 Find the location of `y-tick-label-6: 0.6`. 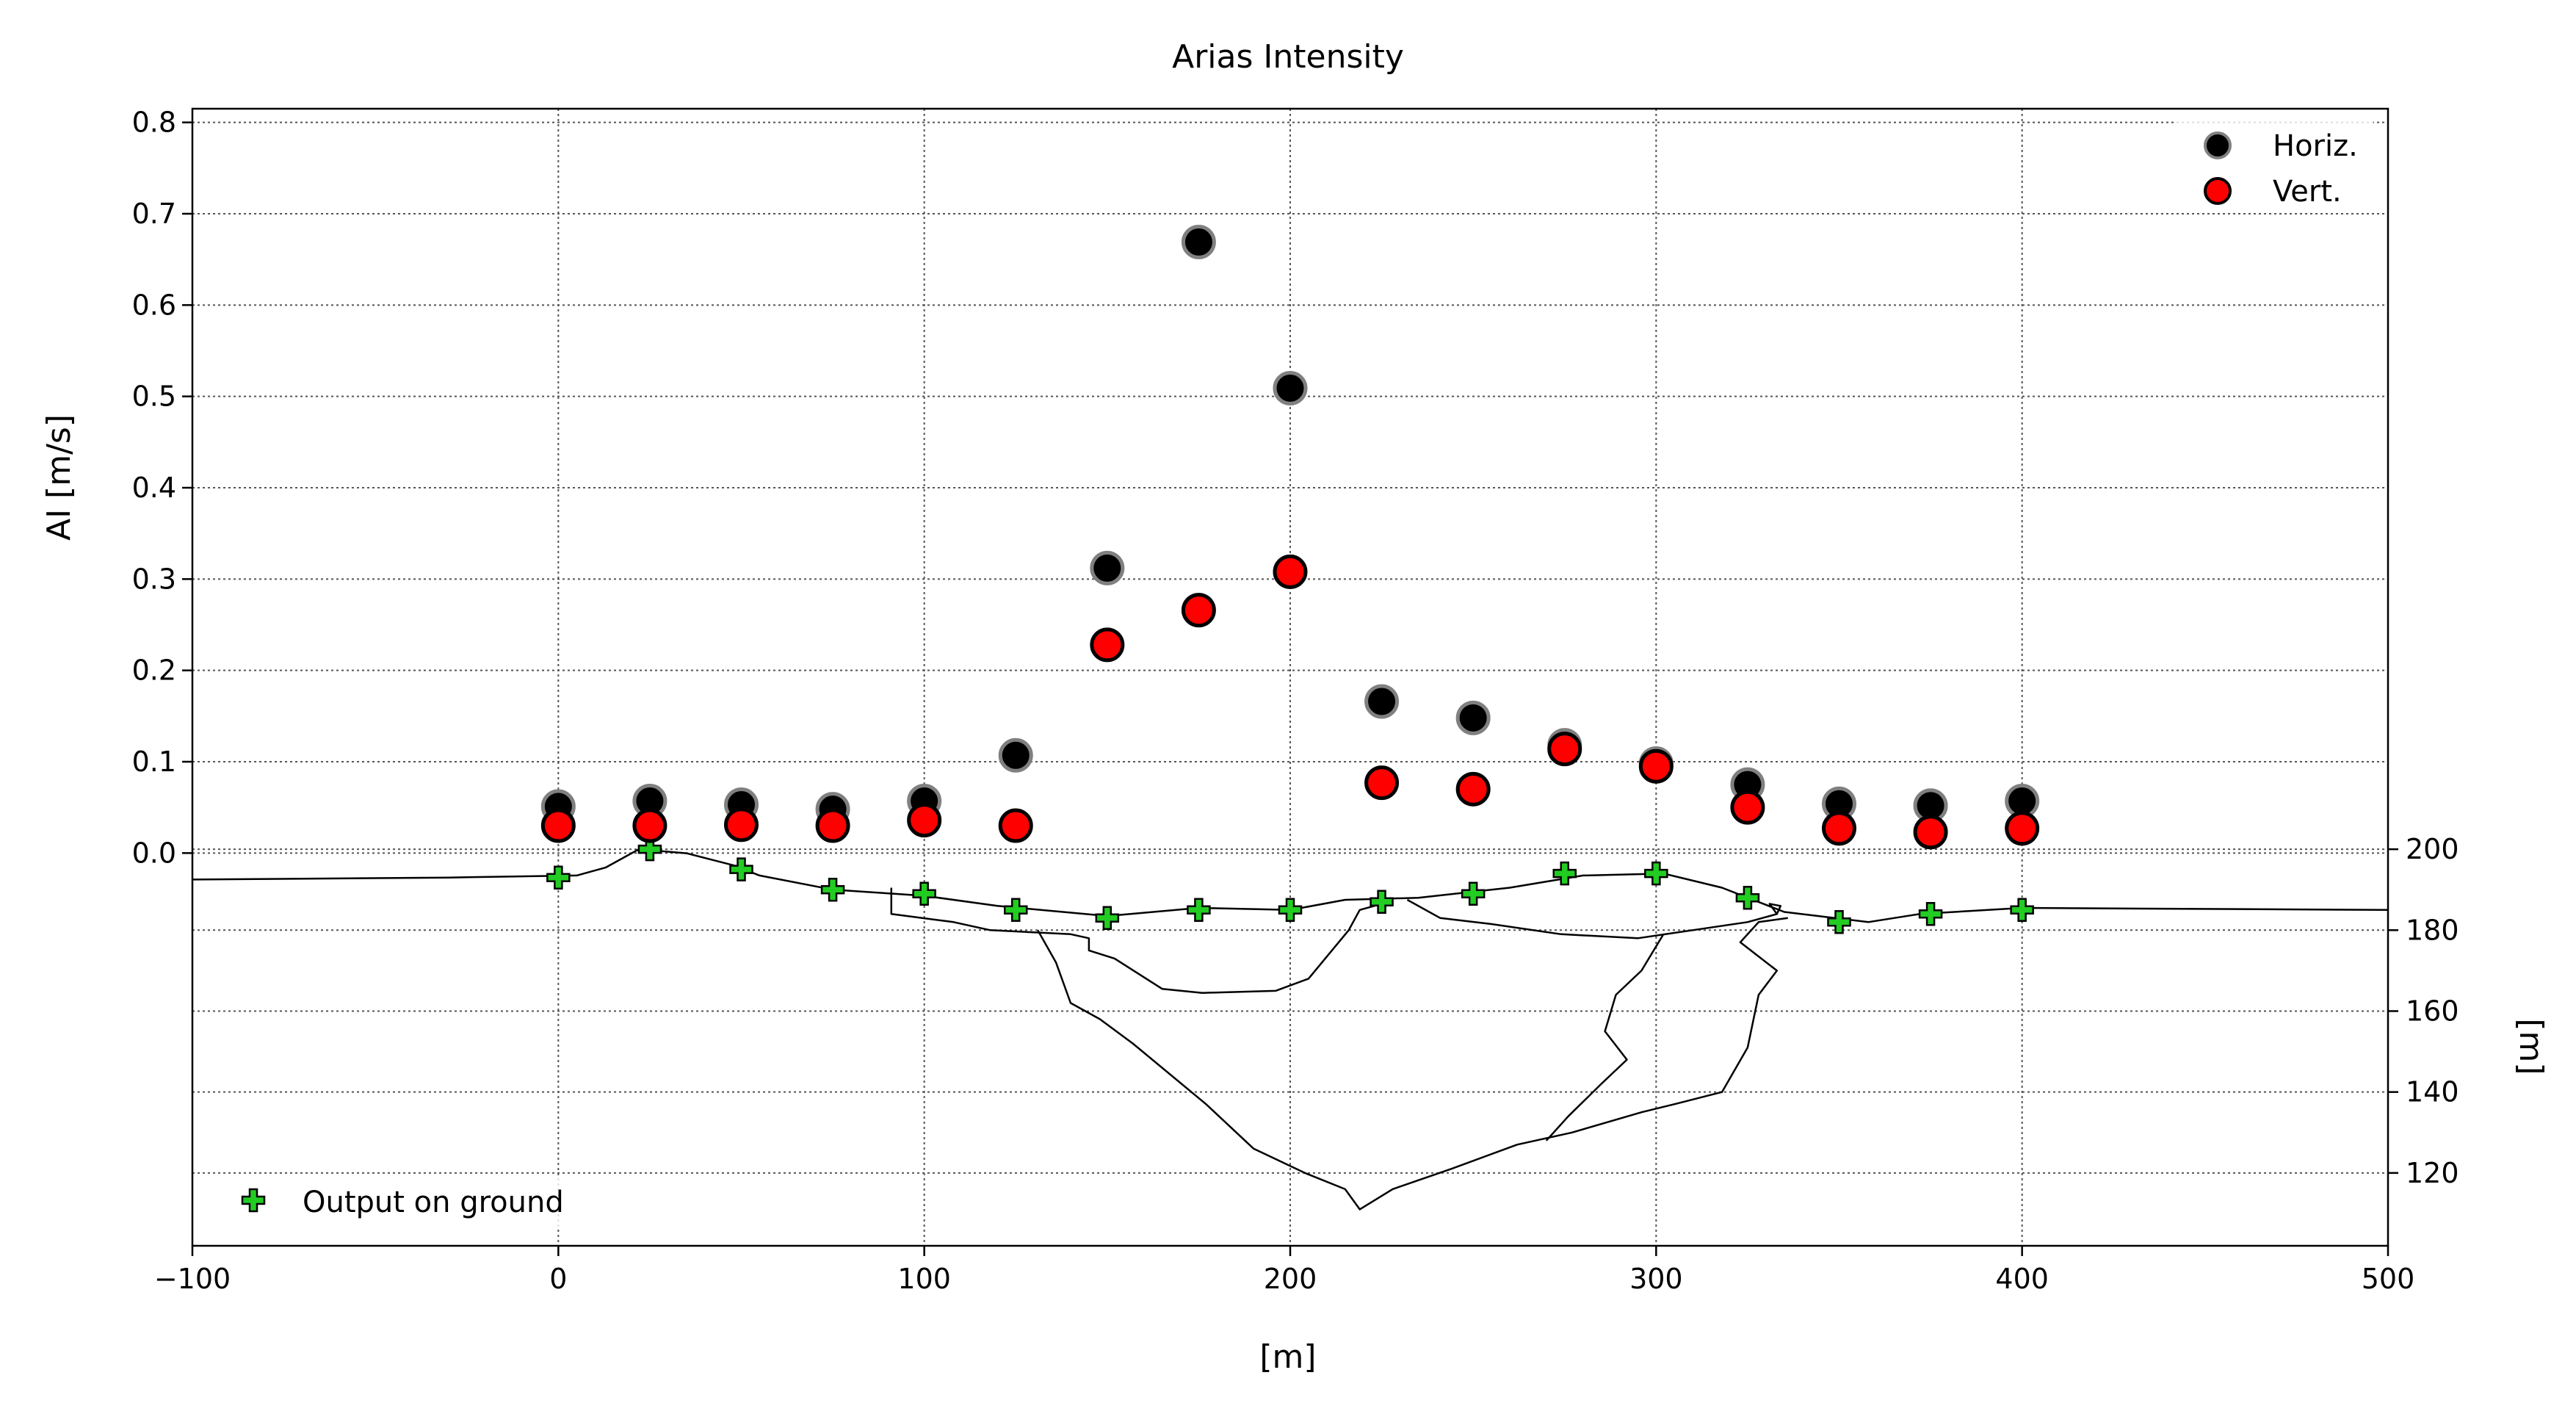

y-tick-label-6: 0.6 is located at coordinates (154, 305).